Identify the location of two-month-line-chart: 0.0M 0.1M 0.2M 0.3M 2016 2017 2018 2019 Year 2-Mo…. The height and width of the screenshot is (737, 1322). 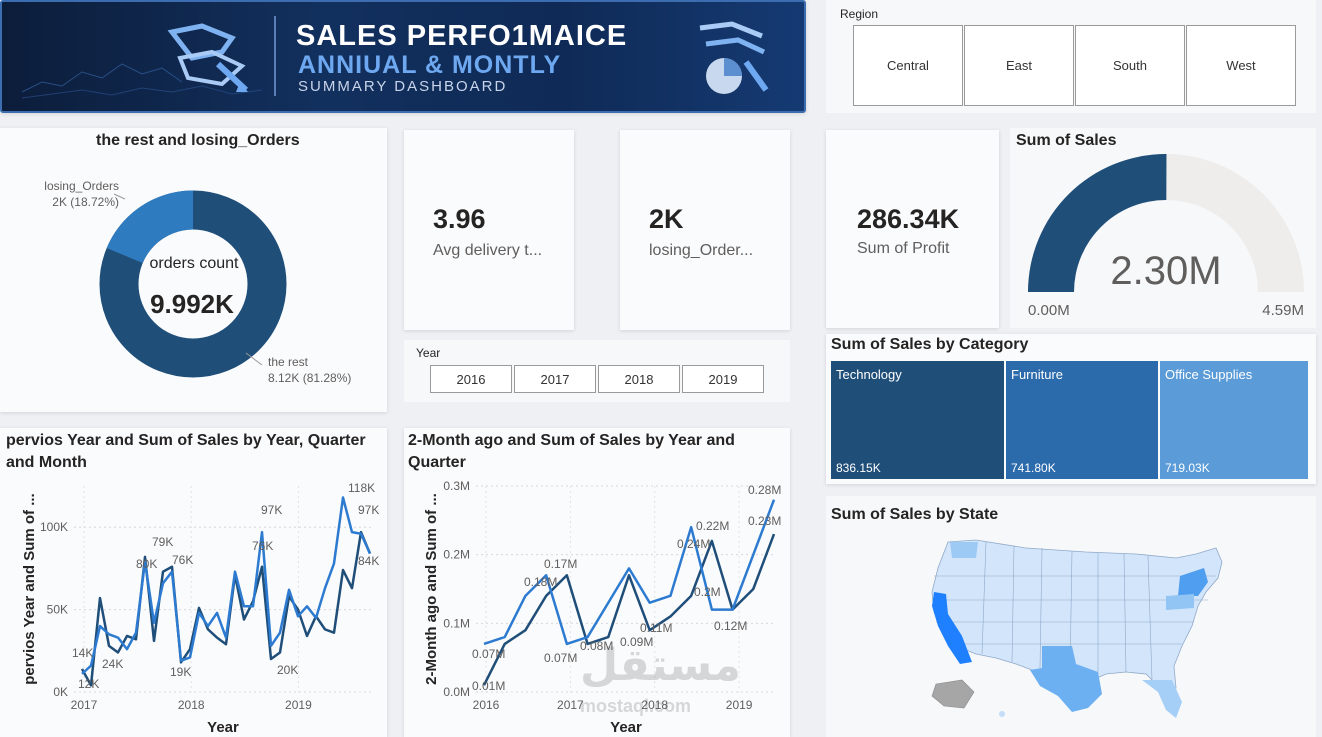
(602, 607).